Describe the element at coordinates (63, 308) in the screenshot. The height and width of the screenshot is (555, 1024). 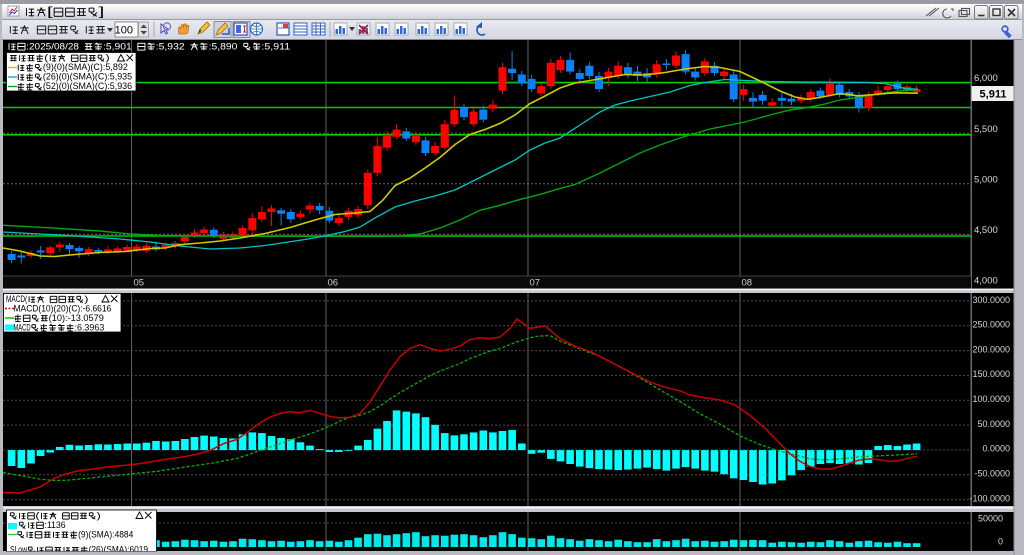
I see `svg-text: MACD(10)(20)(C):-6.6616` at that location.